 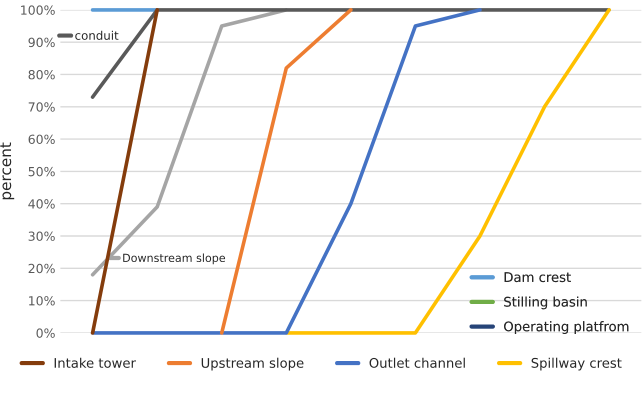 I want to click on legend-label: Downstream slope, so click(x=174, y=258).